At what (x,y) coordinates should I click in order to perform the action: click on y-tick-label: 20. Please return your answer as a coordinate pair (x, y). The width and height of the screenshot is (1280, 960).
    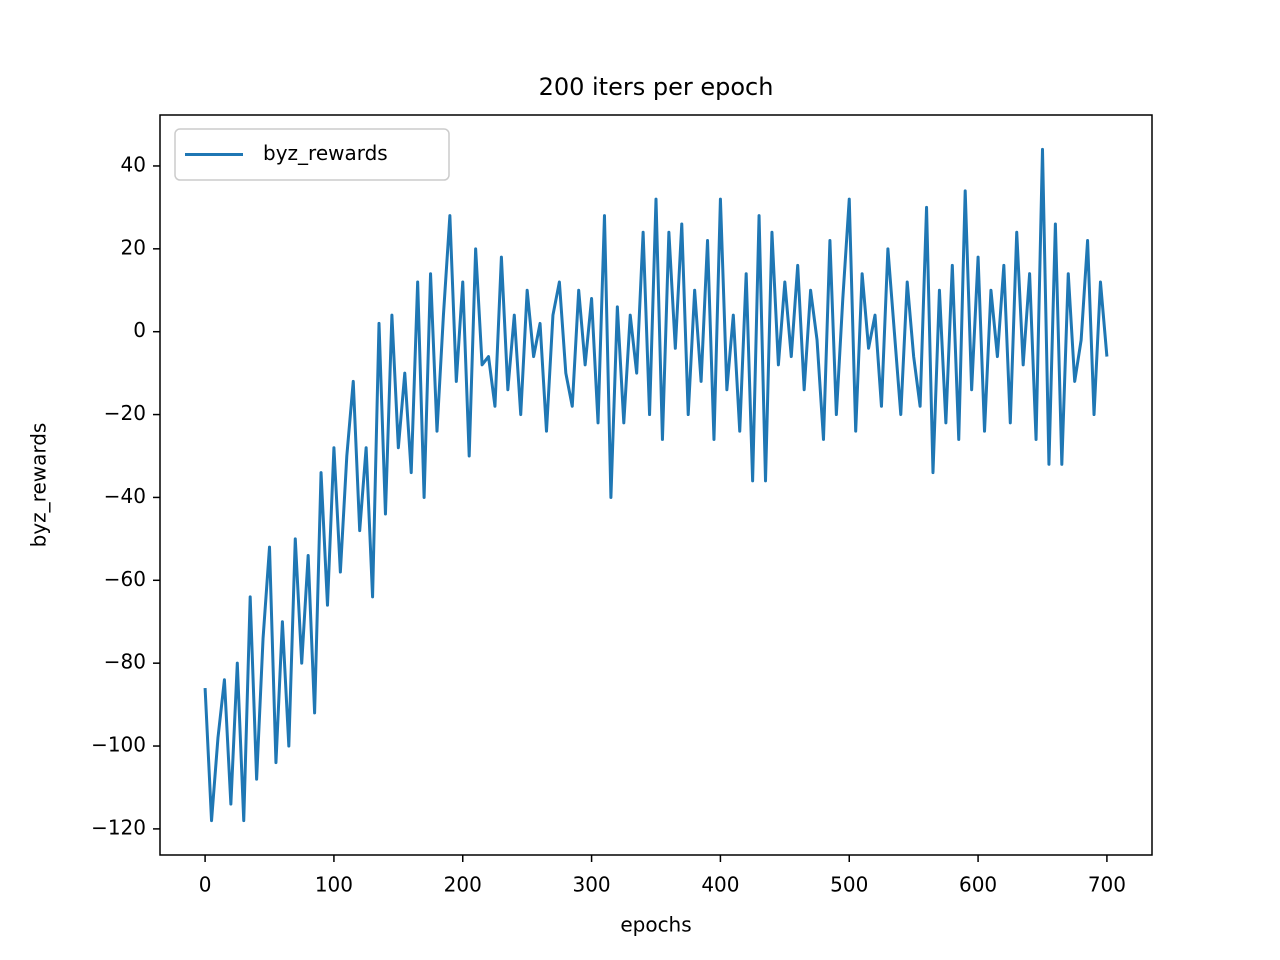
    Looking at the image, I should click on (133, 247).